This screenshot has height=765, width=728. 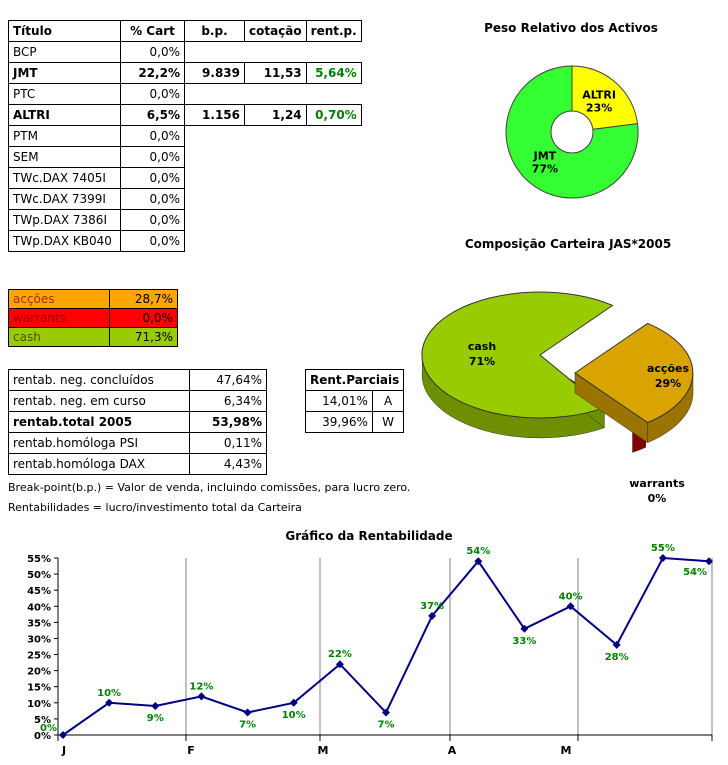 I want to click on cell-titulo: ALTRI, so click(x=64, y=115).